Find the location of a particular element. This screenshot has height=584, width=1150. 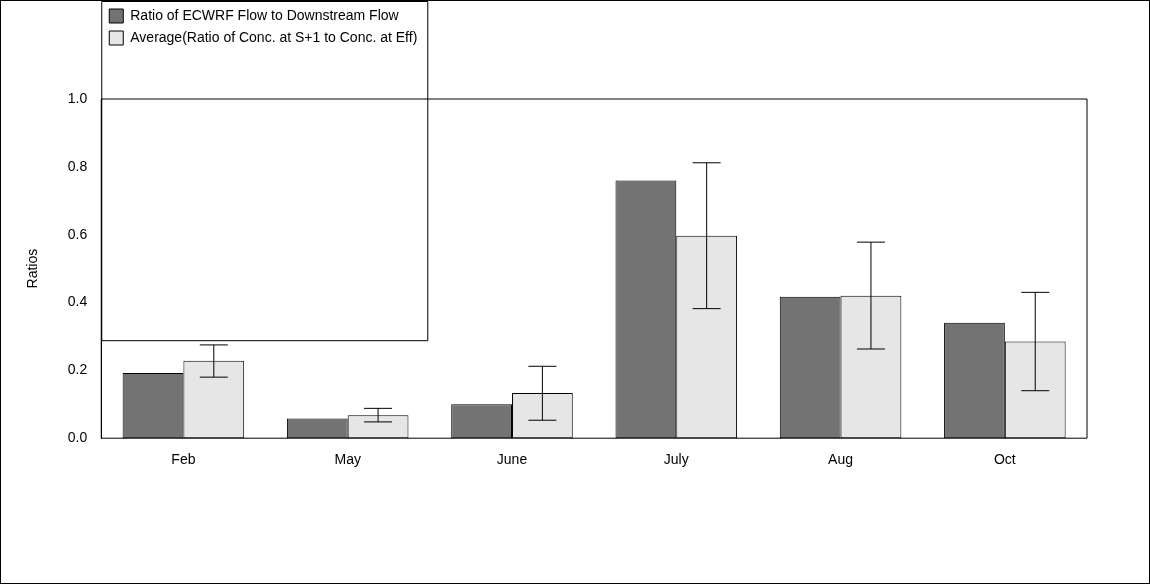

x-tick-label: June is located at coordinates (512, 459).